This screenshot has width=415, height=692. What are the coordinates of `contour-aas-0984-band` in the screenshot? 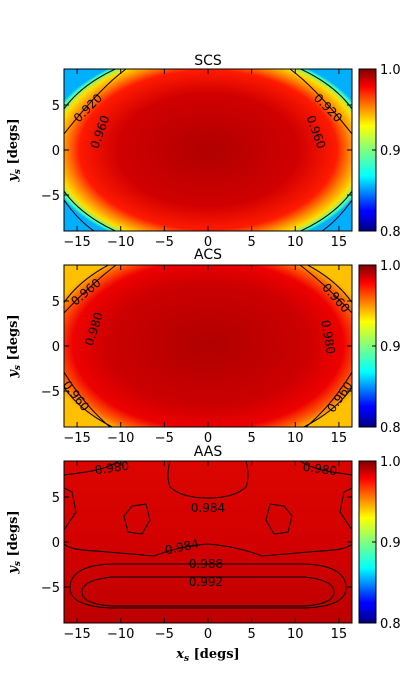 It's located at (208, 550).